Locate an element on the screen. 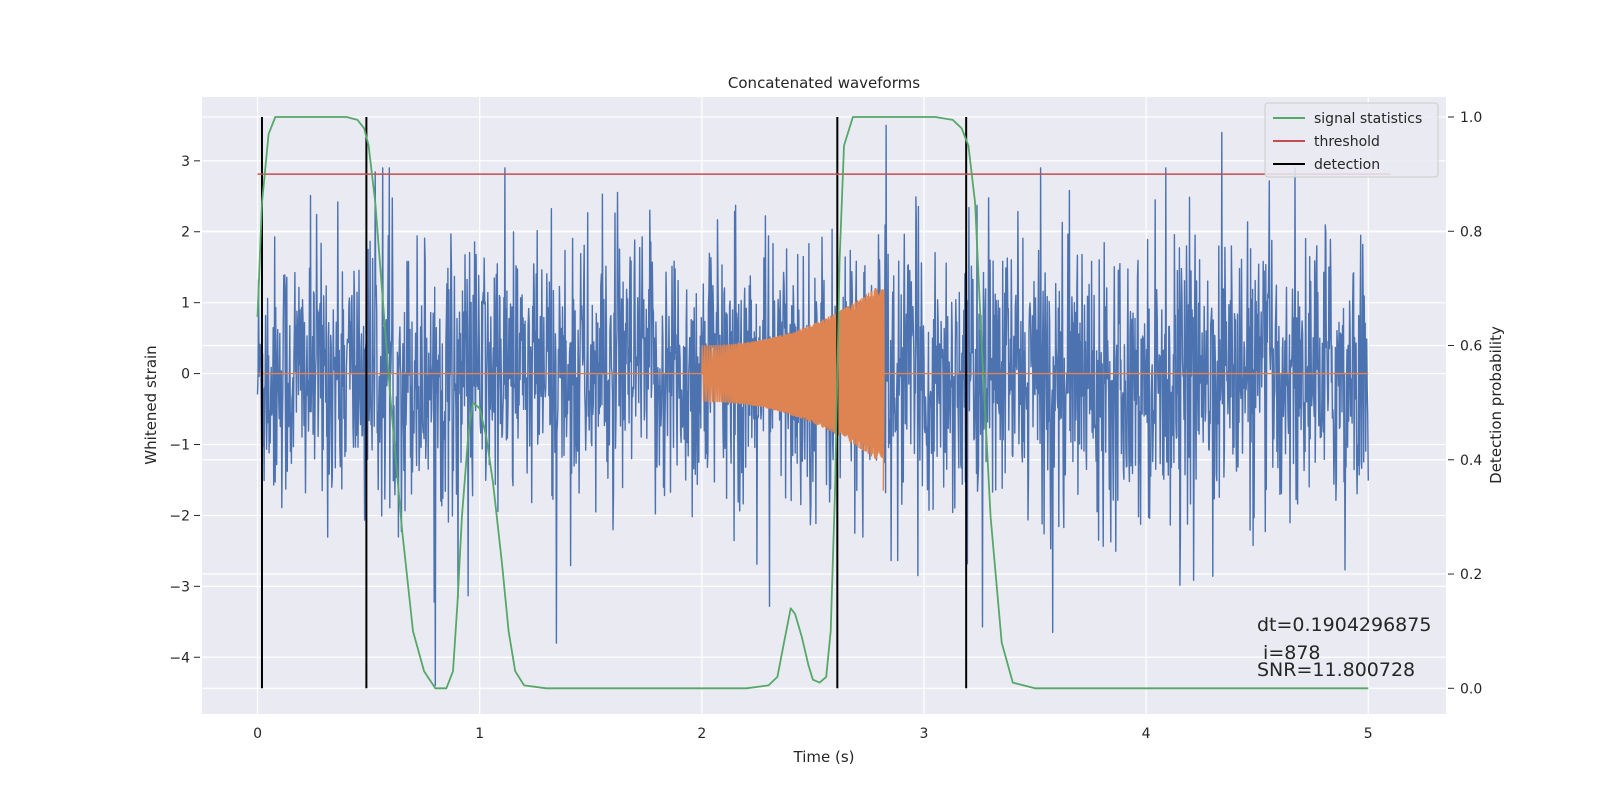 The height and width of the screenshot is (800, 1600). y2-tick-label: 0.4 is located at coordinates (1471, 461).